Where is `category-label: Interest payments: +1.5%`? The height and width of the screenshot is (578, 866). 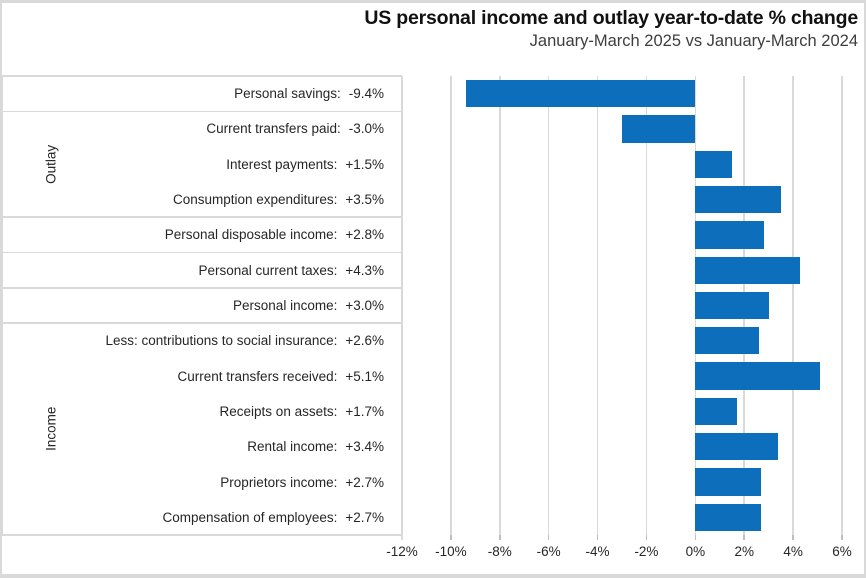
category-label: Interest payments: +1.5% is located at coordinates (192, 164).